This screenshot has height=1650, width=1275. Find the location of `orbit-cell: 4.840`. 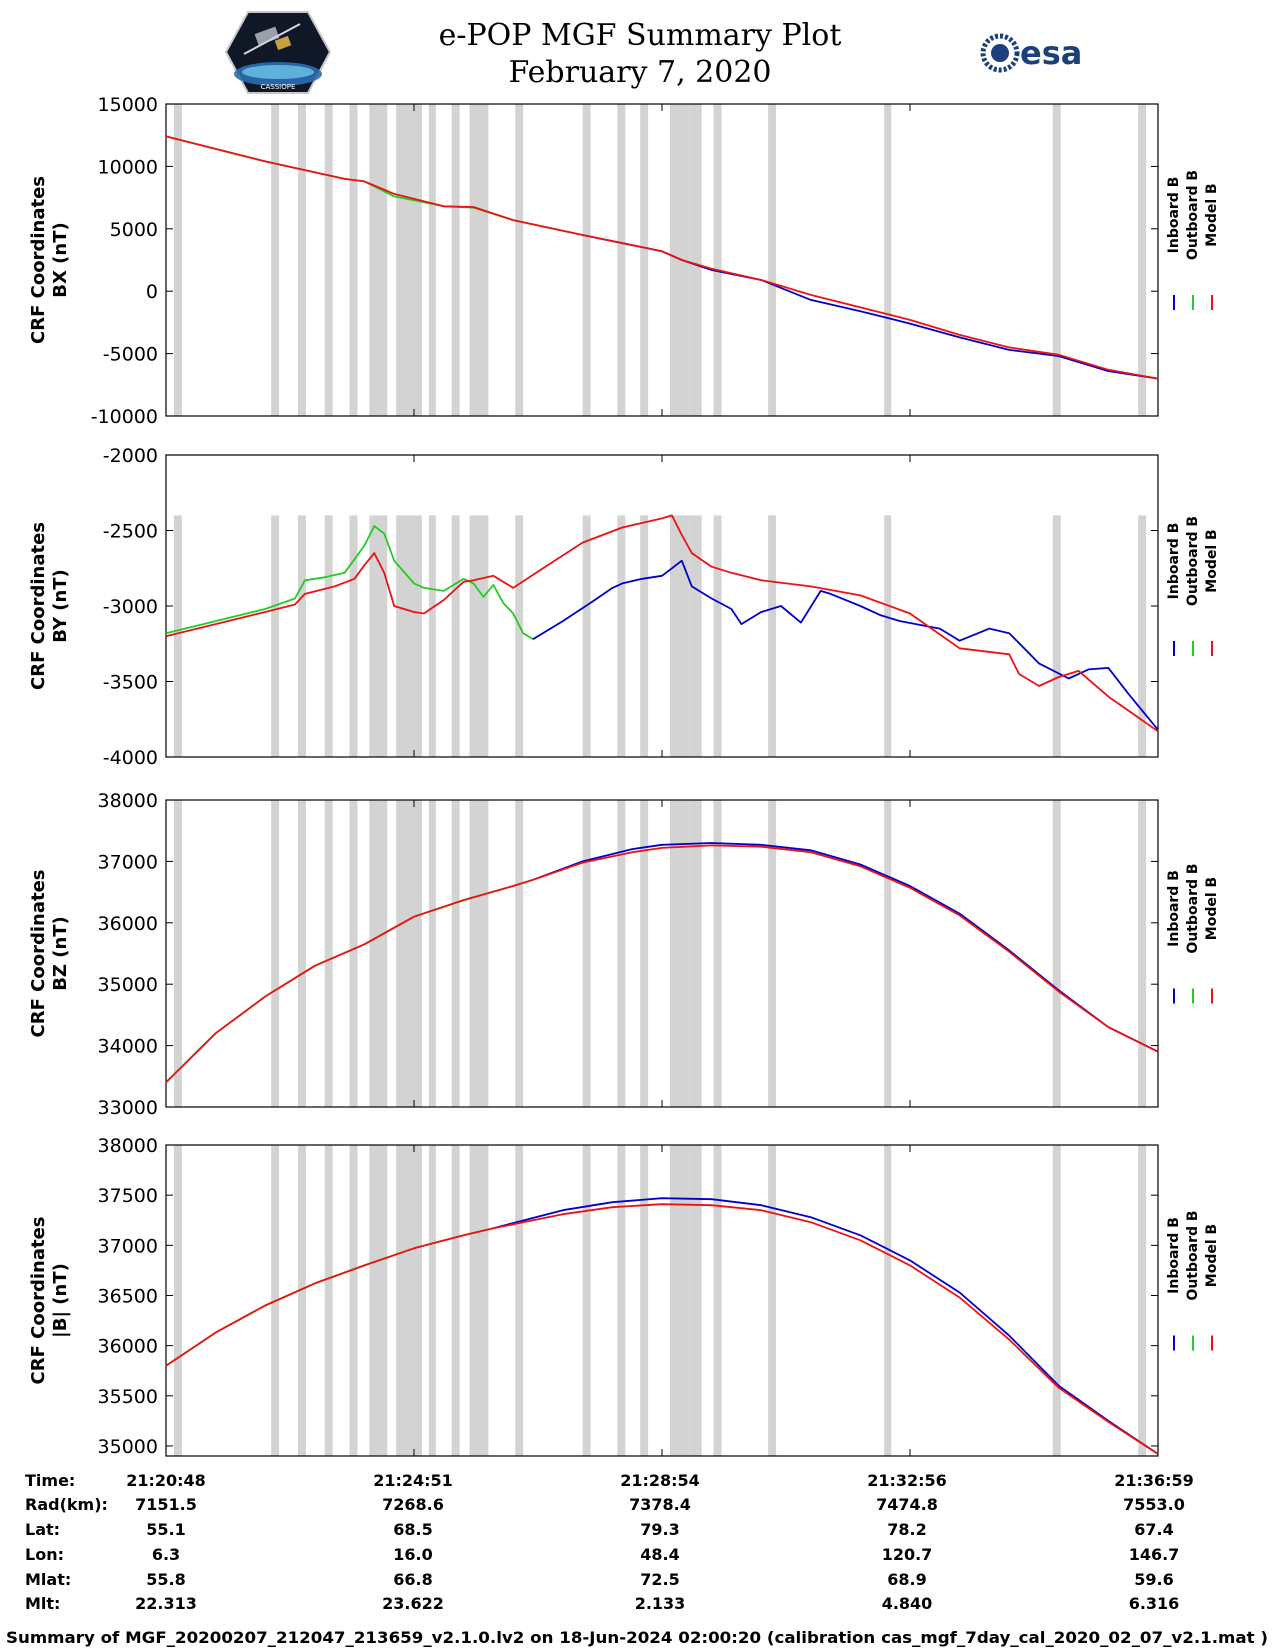

orbit-cell: 4.840 is located at coordinates (907, 1603).